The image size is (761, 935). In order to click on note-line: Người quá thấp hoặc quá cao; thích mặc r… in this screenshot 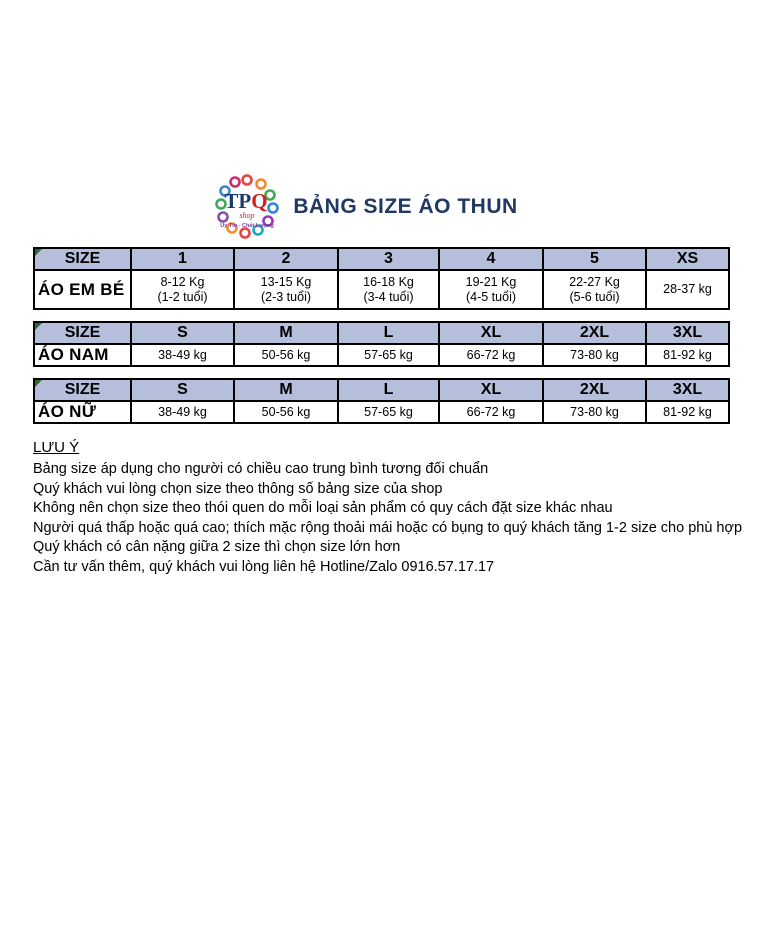, I will do `click(388, 527)`.